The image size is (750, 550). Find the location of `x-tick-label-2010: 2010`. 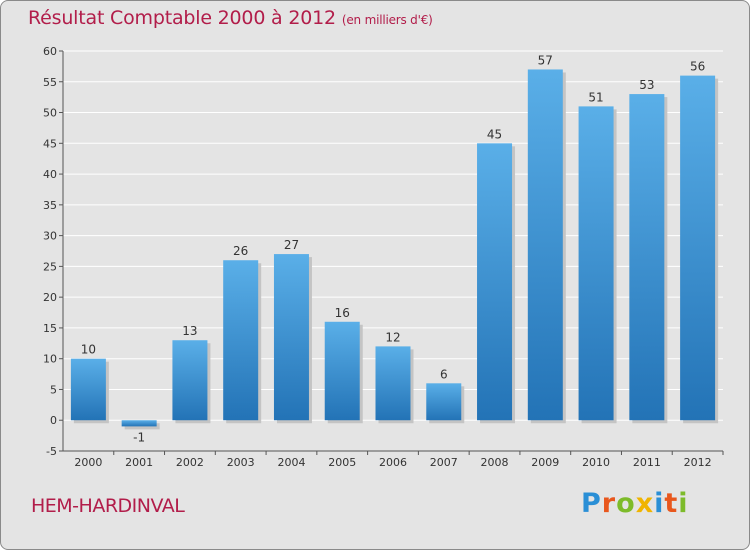

x-tick-label-2010: 2010 is located at coordinates (596, 462).